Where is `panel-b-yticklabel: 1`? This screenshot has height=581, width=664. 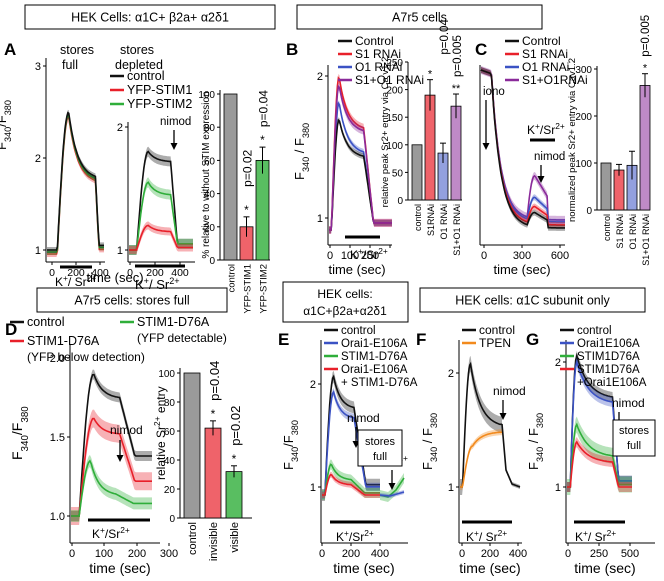 panel-b-yticklabel: 1 is located at coordinates (320, 219).